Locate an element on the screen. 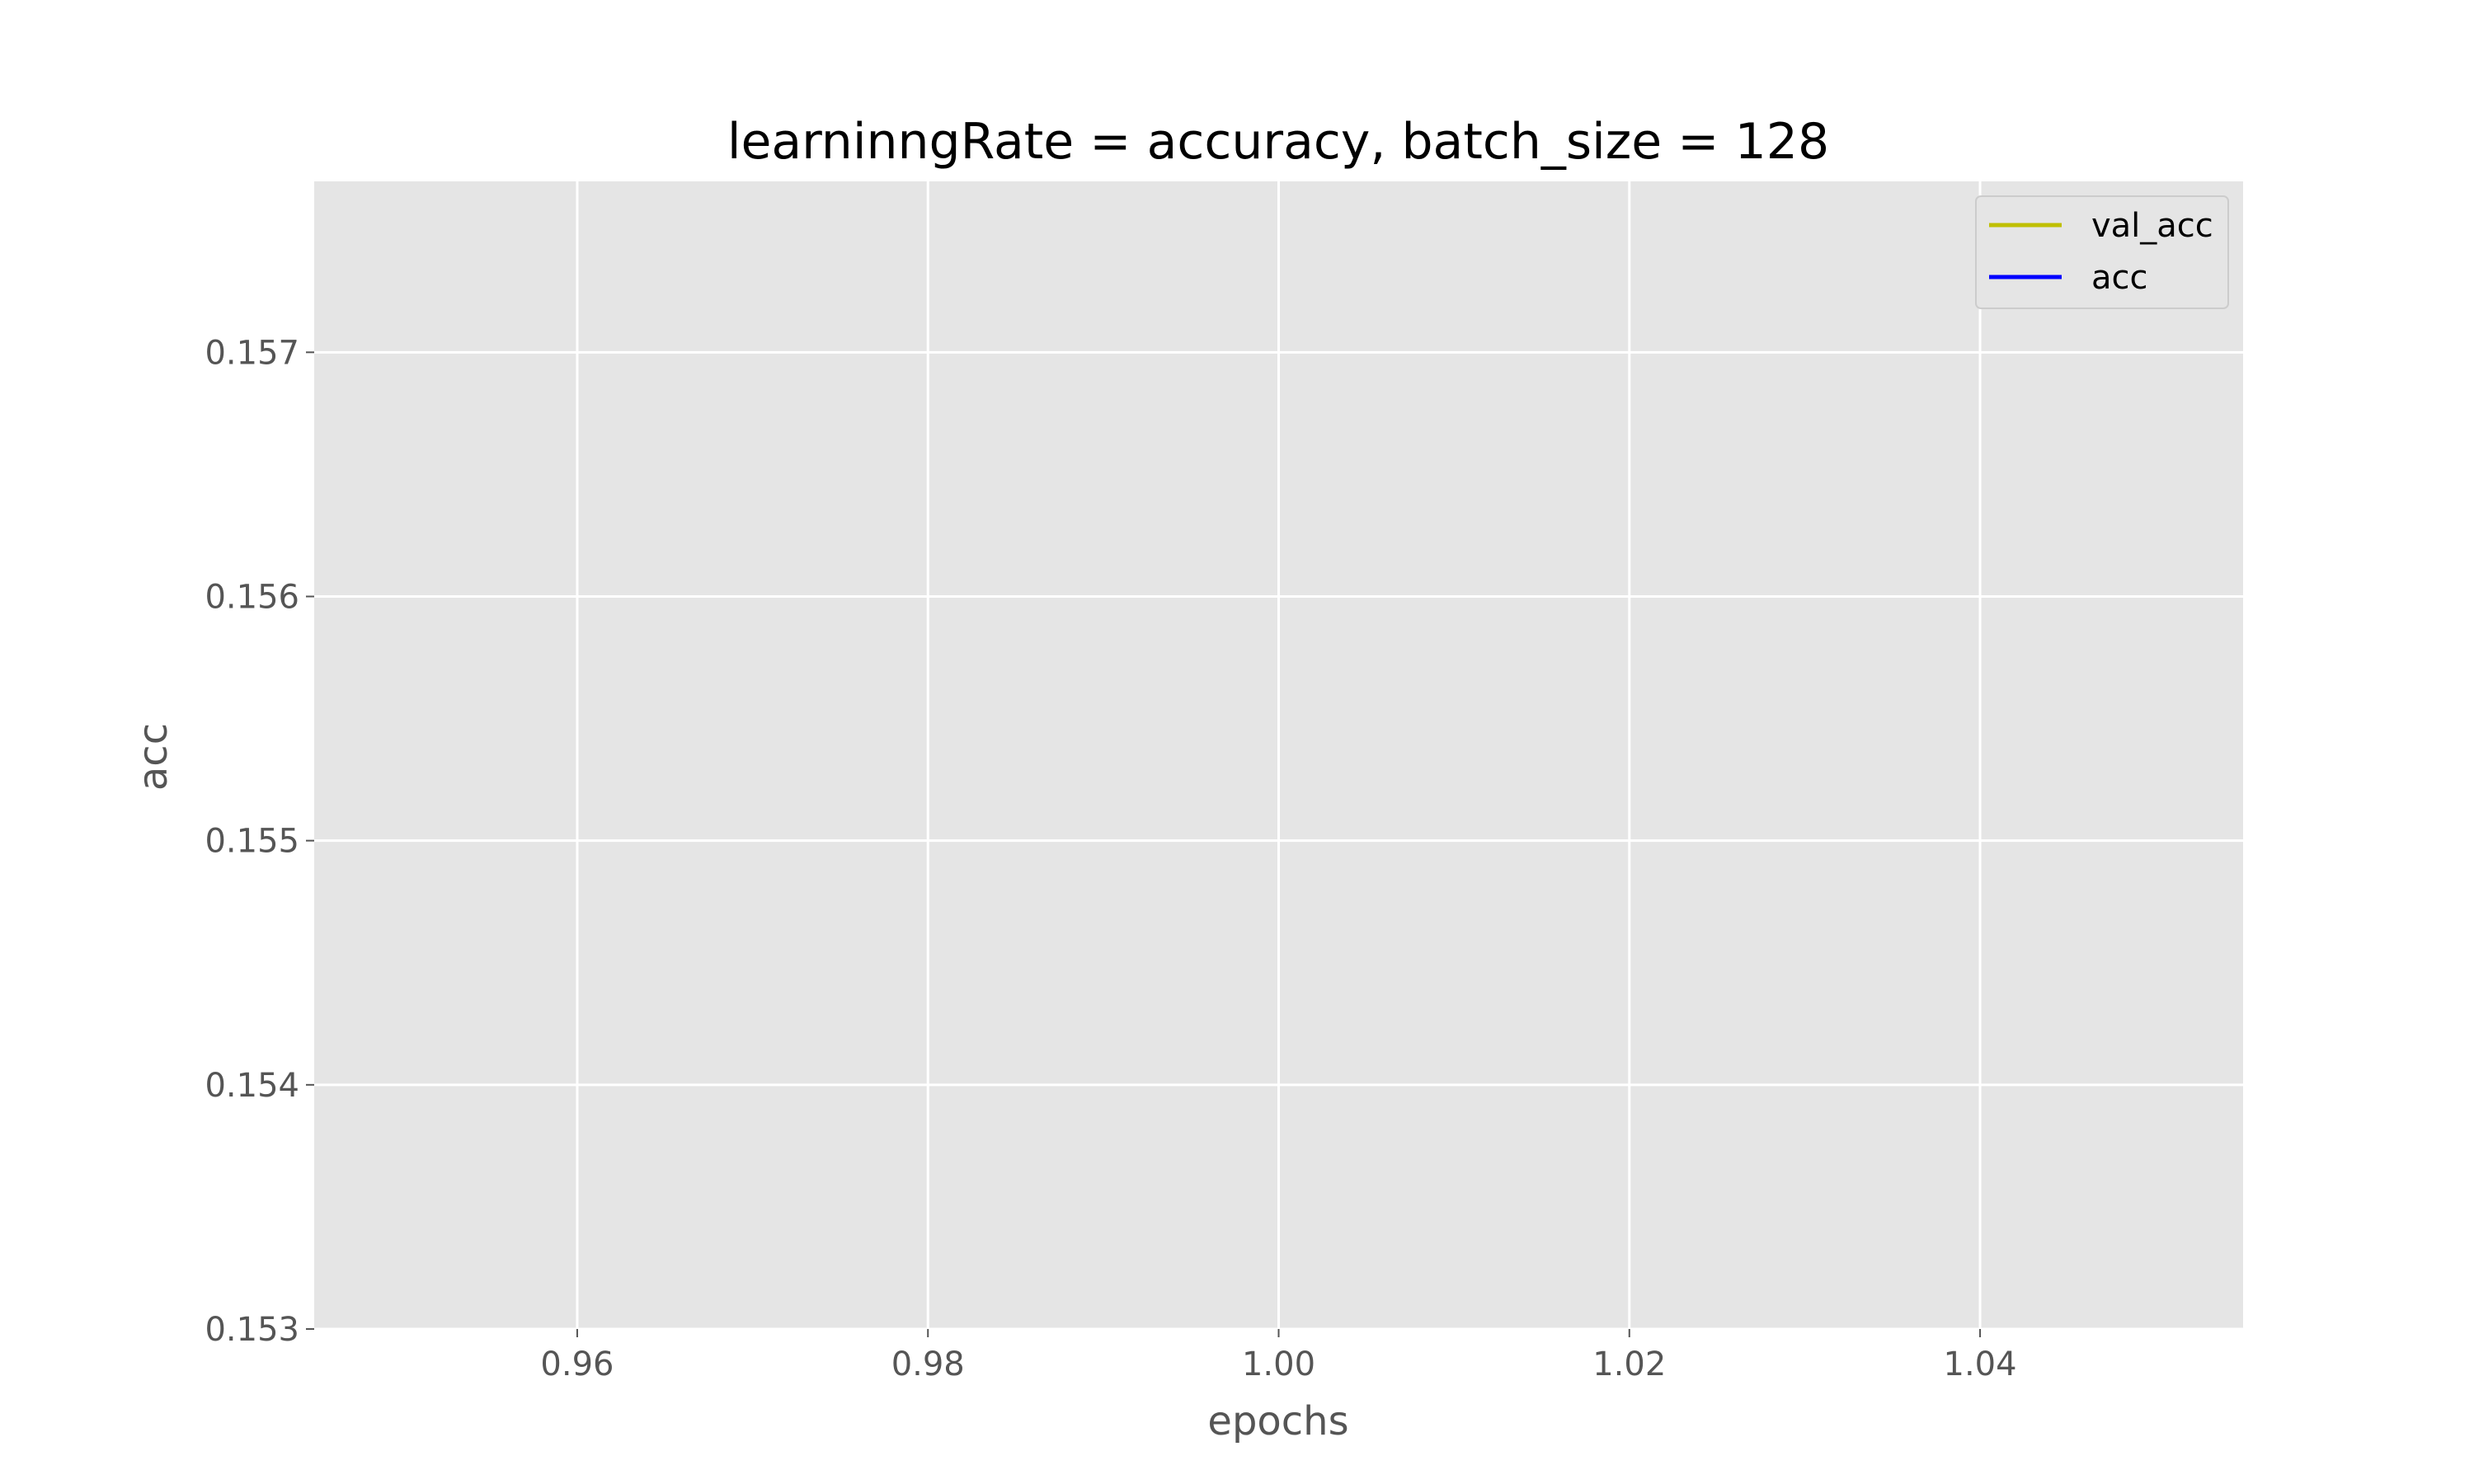 The height and width of the screenshot is (1484, 2474). legend-label-acc: acc is located at coordinates (2119, 278).